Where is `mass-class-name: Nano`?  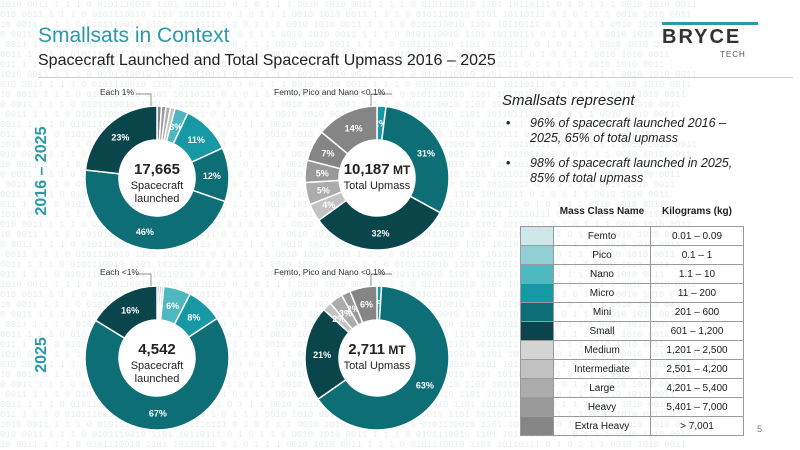 mass-class-name: Nano is located at coordinates (602, 274).